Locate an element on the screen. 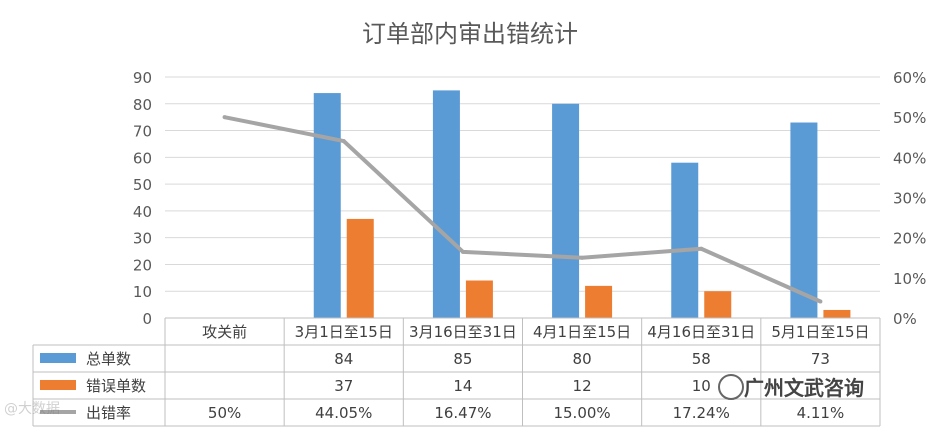 This screenshot has width=935, height=430. y-right-tick-label: 40% is located at coordinates (909, 158).